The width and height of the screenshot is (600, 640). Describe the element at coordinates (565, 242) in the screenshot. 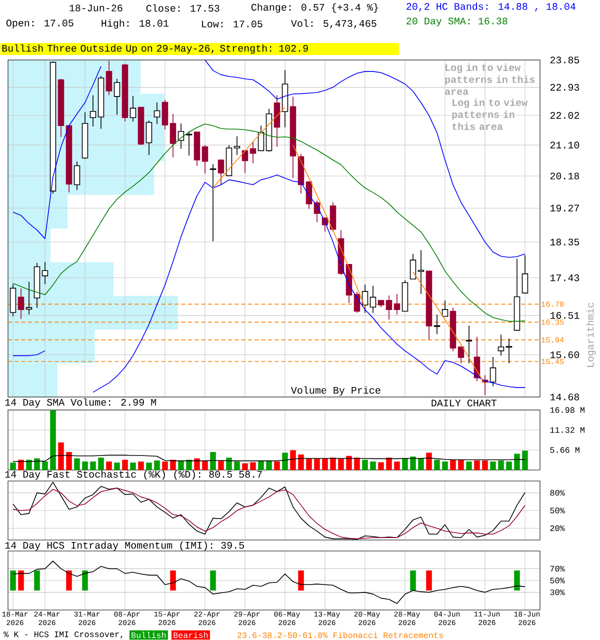

I see `y-tick-label: 18.35` at that location.